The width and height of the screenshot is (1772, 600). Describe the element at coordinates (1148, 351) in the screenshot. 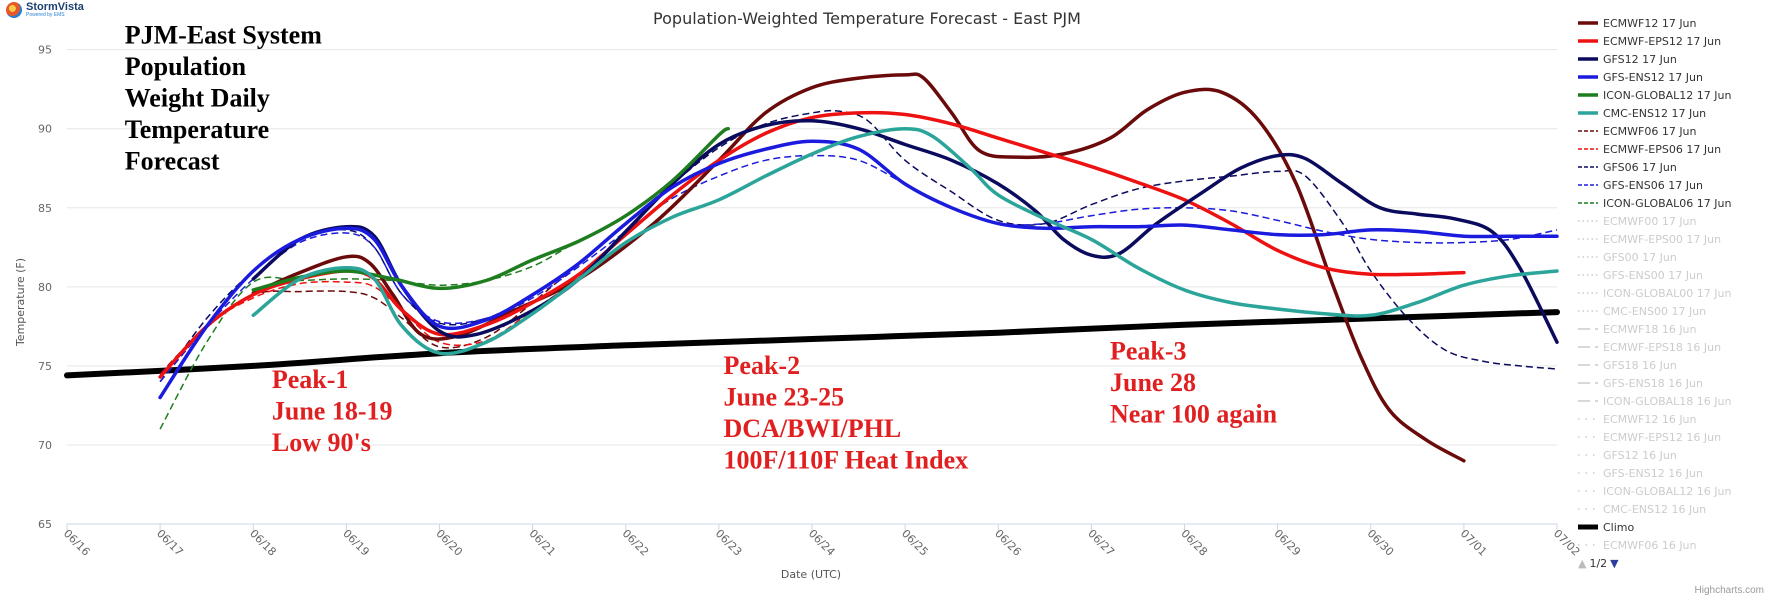

I see `annotation-peak-3-line: Peak-3` at that location.